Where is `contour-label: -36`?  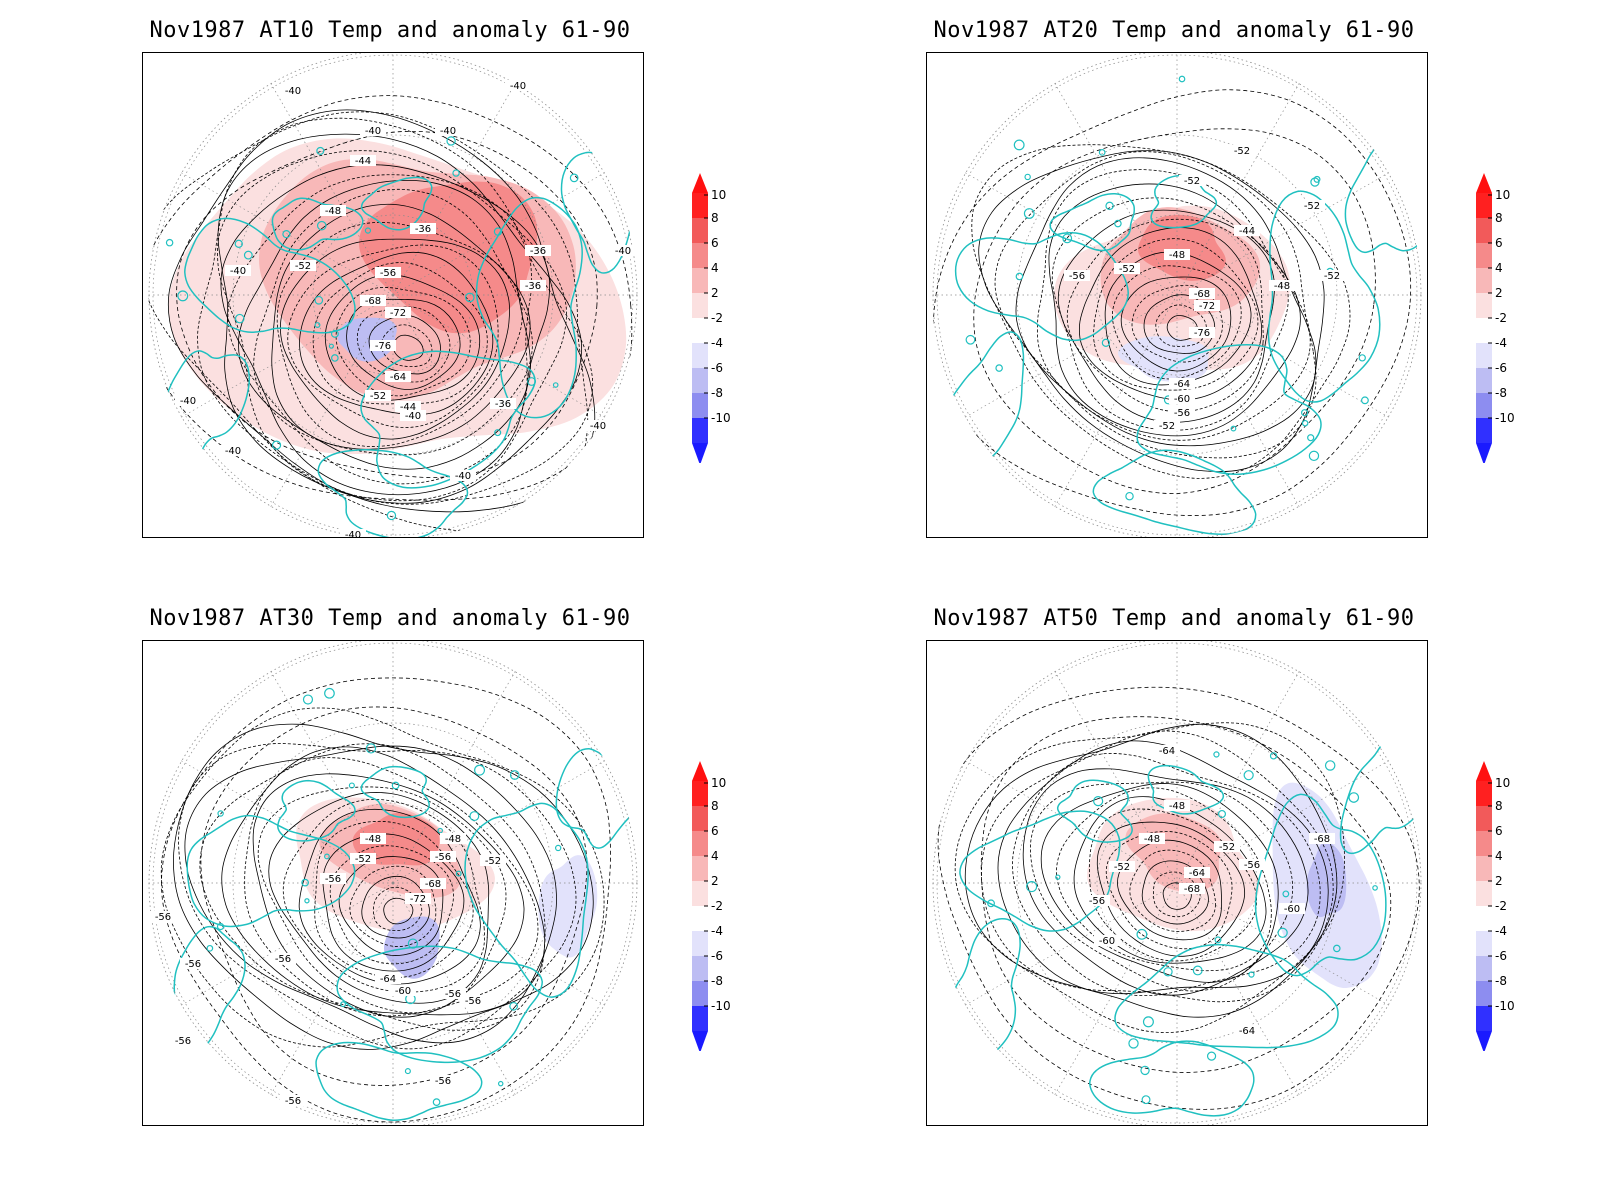
contour-label: -36 is located at coordinates (503, 404).